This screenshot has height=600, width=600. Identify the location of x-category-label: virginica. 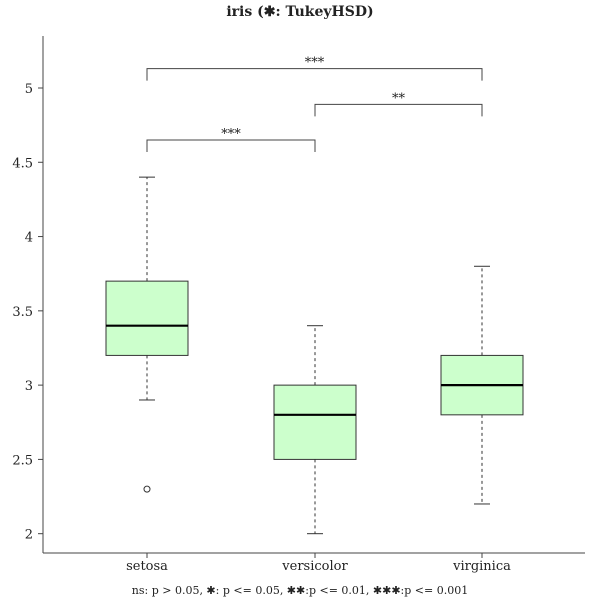
(481, 566).